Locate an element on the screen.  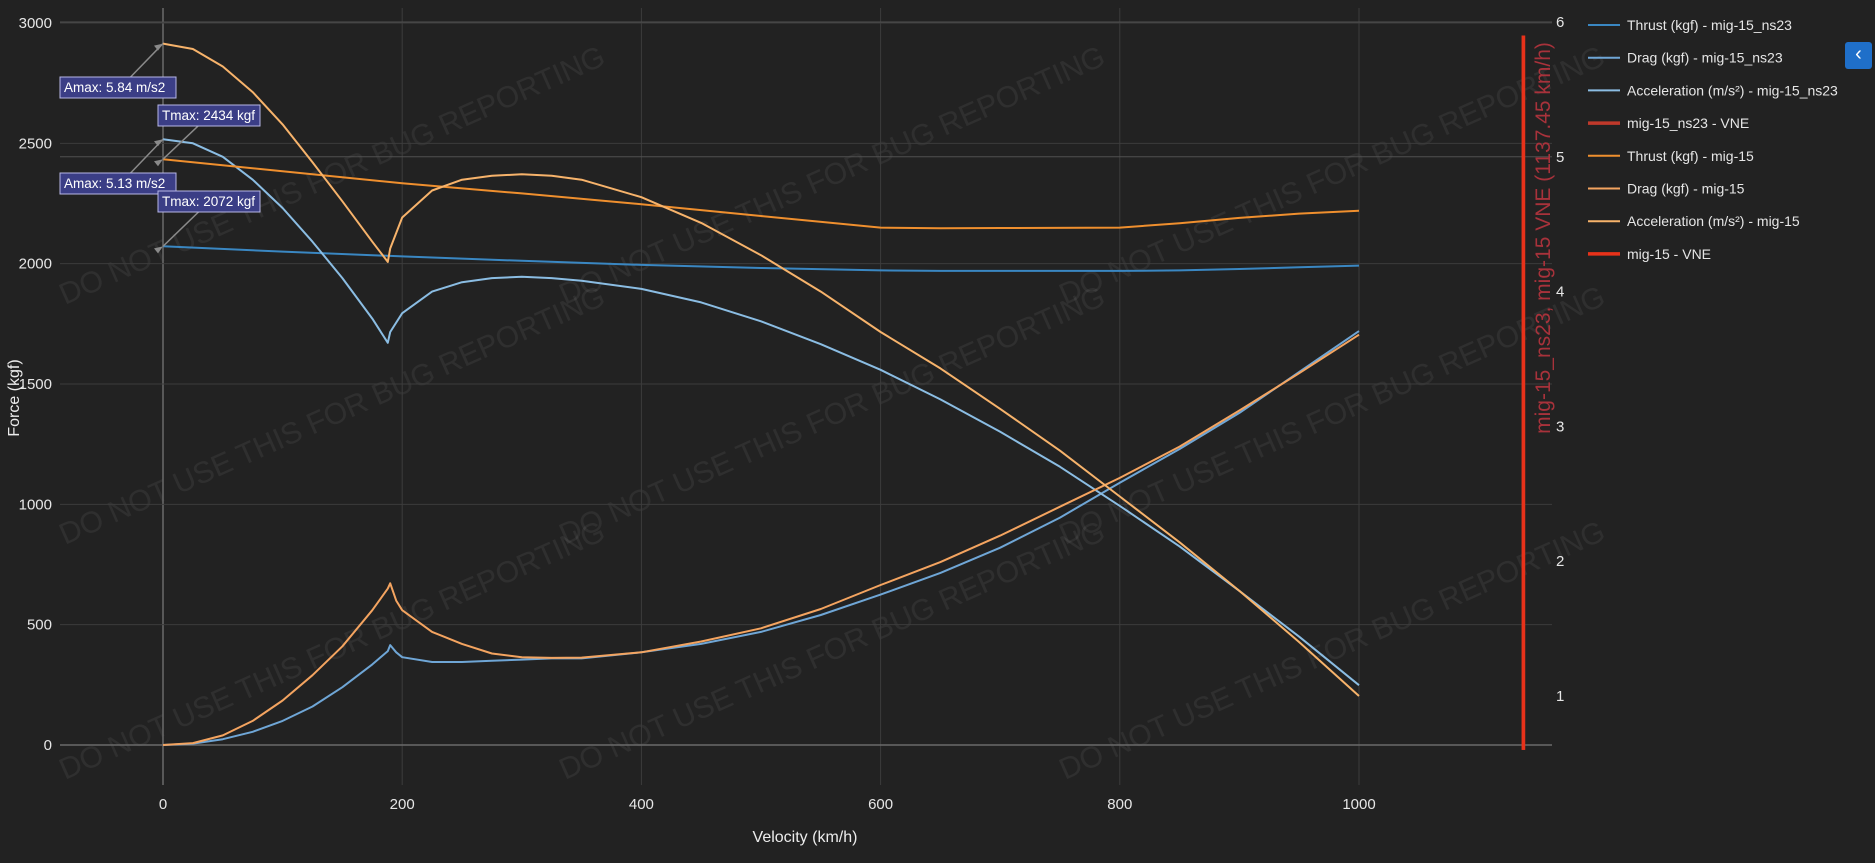
annotation-label: Tmax: 2434 kgf is located at coordinates (208, 115).